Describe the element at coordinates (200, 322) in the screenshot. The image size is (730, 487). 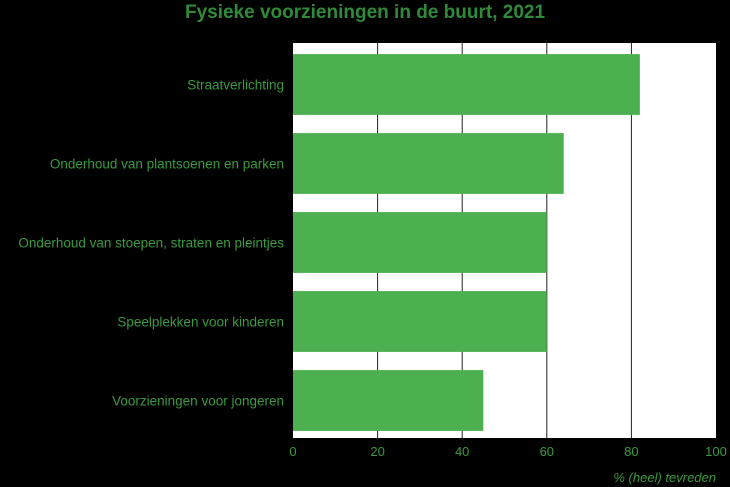
I see `category-label: Speelplekken voor kinderen` at that location.